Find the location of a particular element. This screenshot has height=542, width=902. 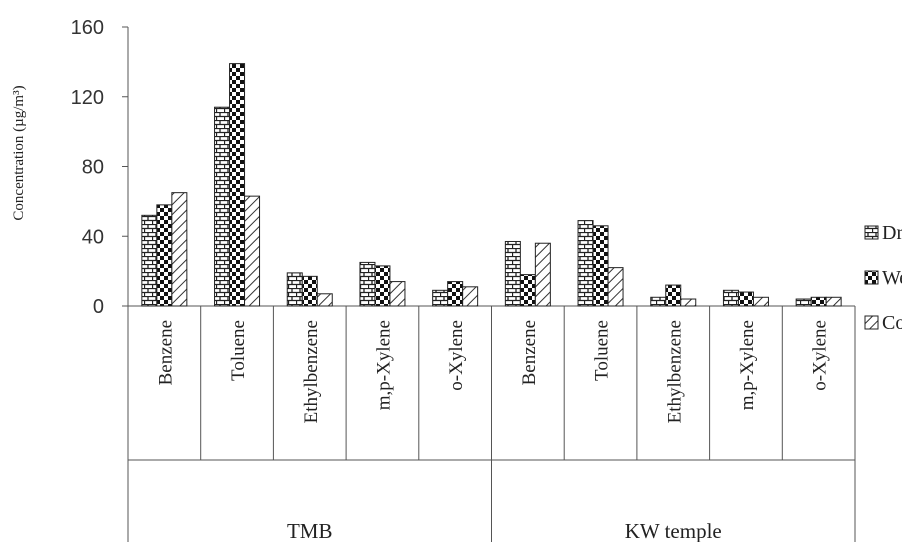

legend-label: Dry is located at coordinates (892, 233).